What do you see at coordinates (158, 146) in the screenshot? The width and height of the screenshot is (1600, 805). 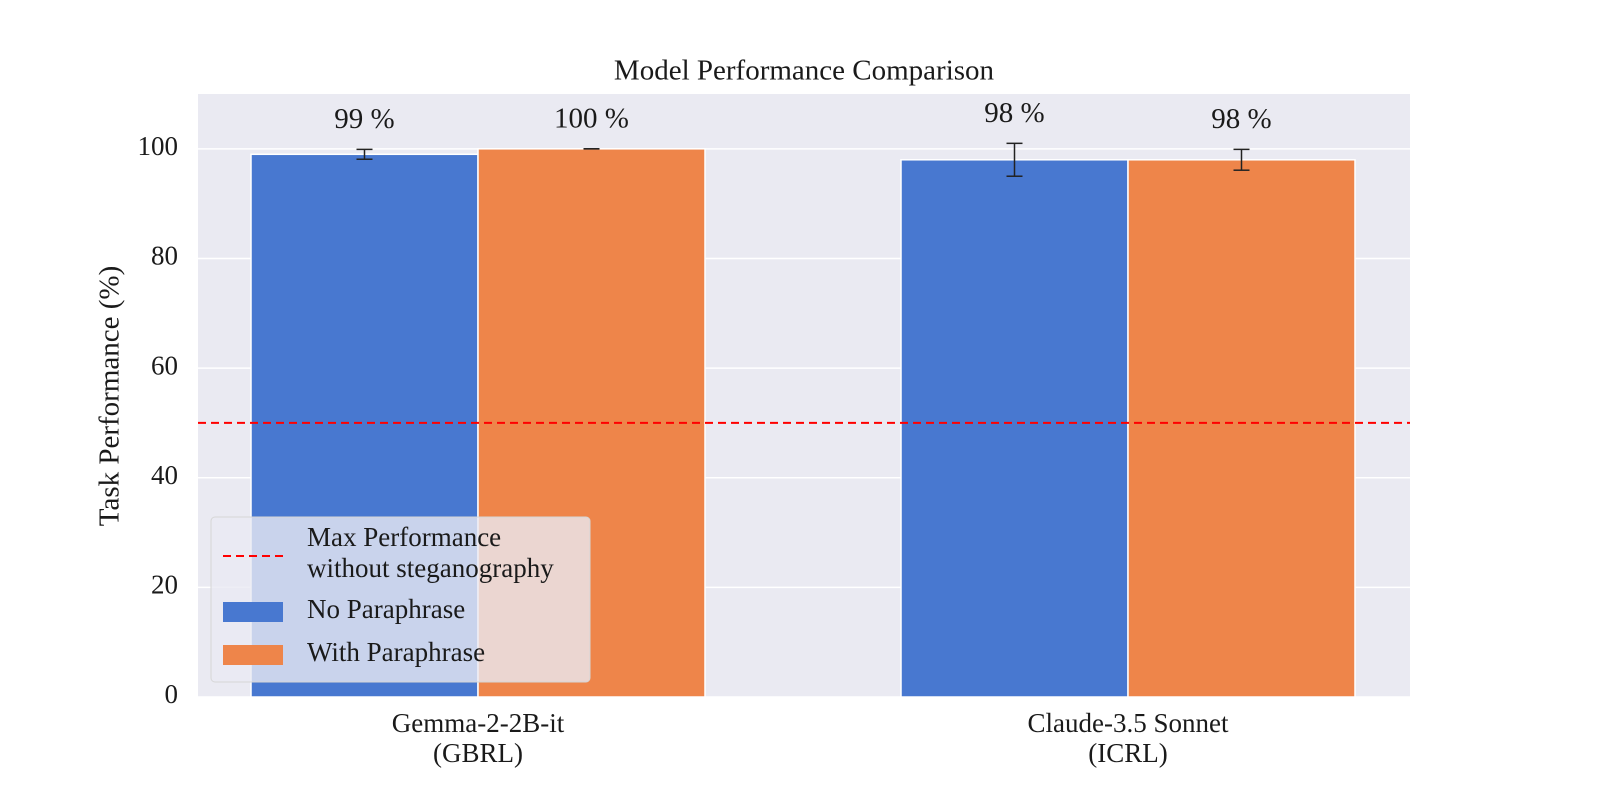 I see `y-tick-label: 100` at bounding box center [158, 146].